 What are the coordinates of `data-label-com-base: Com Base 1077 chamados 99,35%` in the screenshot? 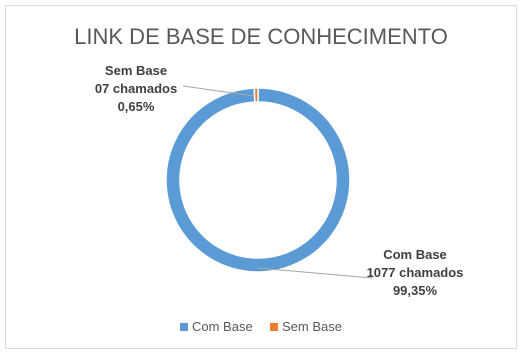 It's located at (415, 272).